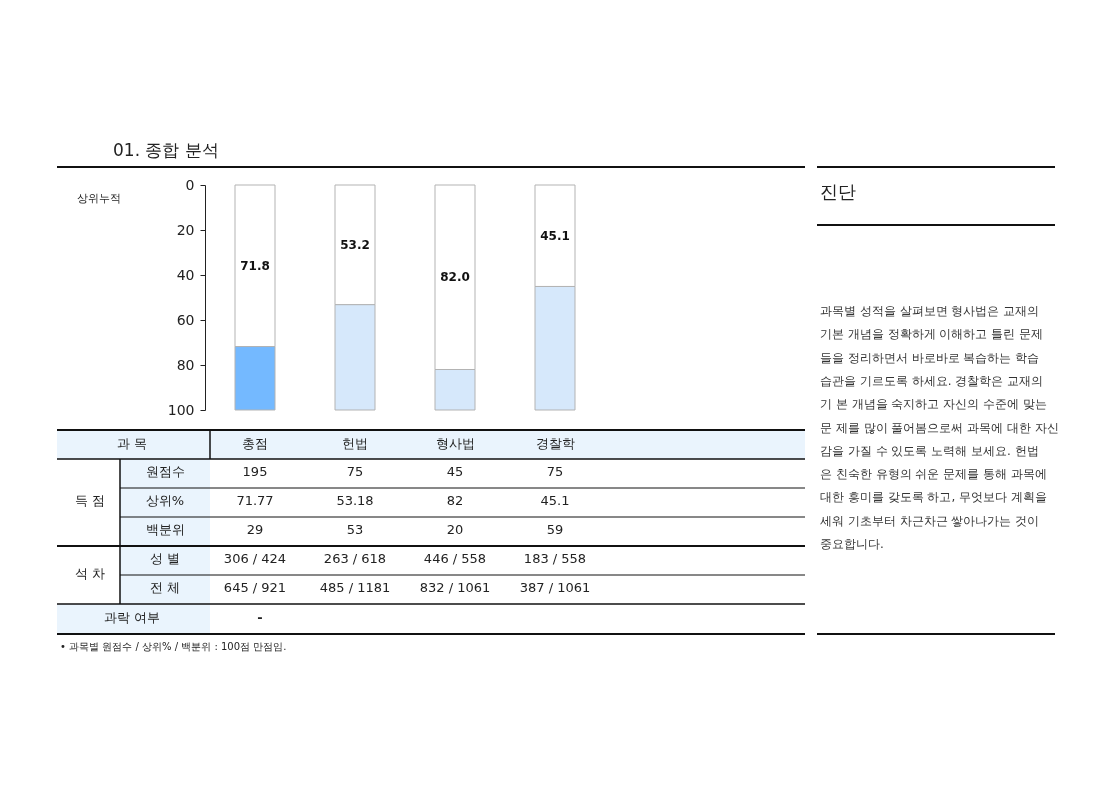 Image resolution: width=1102 pixels, height=785 pixels. What do you see at coordinates (455, 529) in the screenshot?
I see `text: 20` at bounding box center [455, 529].